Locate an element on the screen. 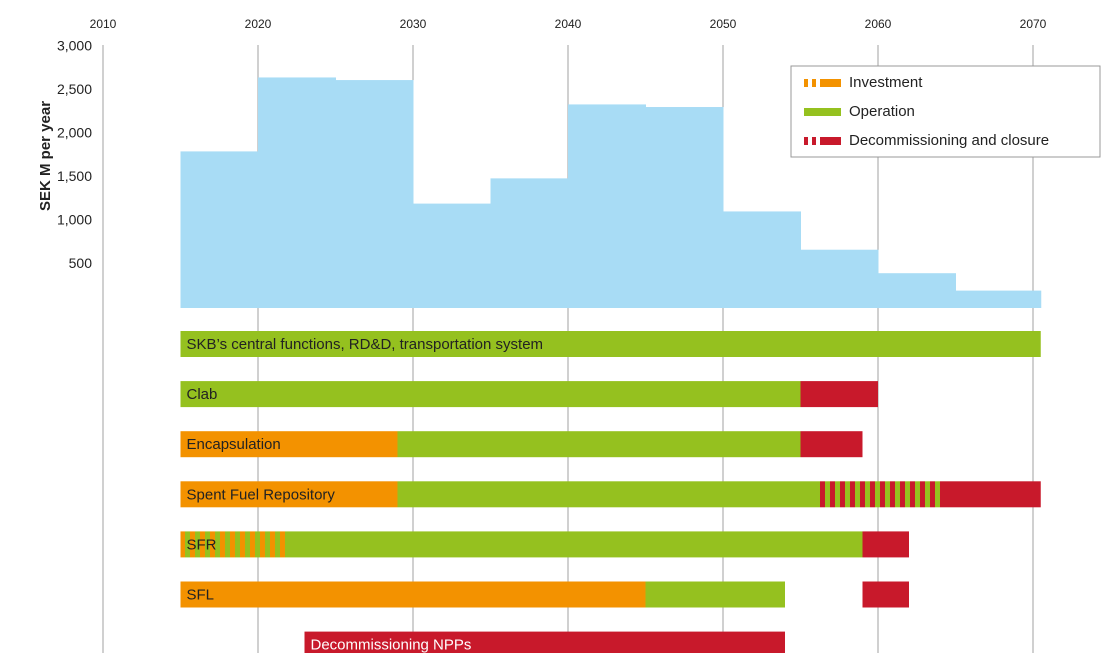 The width and height of the screenshot is (1101, 653). x-tick-label: 2030 is located at coordinates (413, 24).